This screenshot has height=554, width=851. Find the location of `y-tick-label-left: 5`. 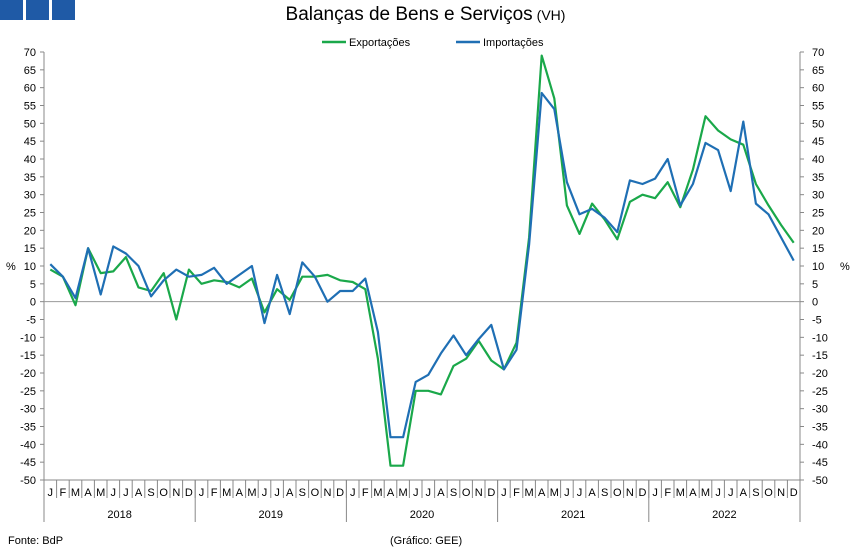

y-tick-label-left: 5 is located at coordinates (33, 285).